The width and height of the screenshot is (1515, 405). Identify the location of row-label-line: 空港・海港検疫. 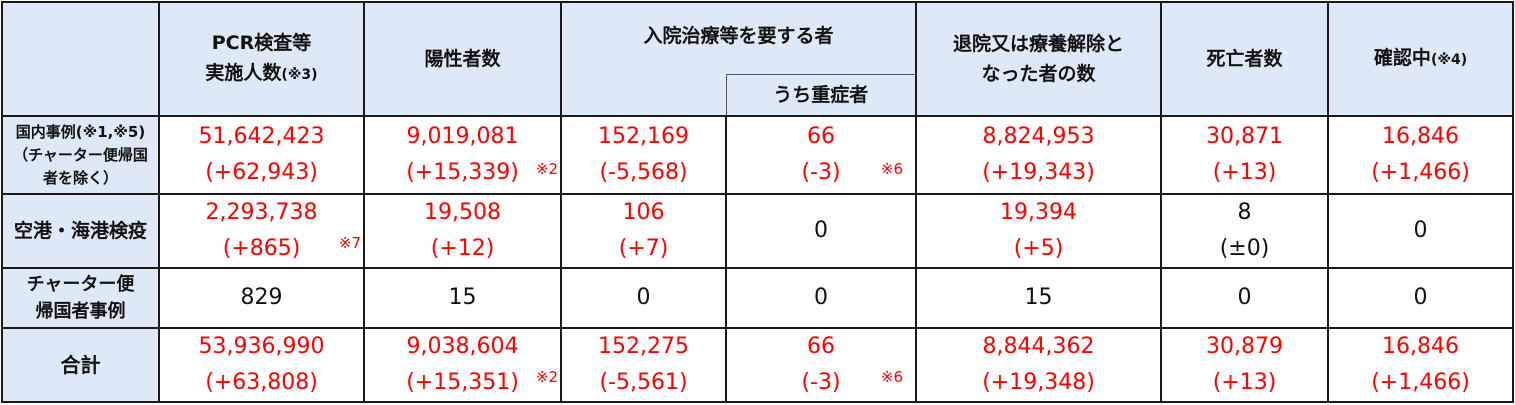
(80, 230).